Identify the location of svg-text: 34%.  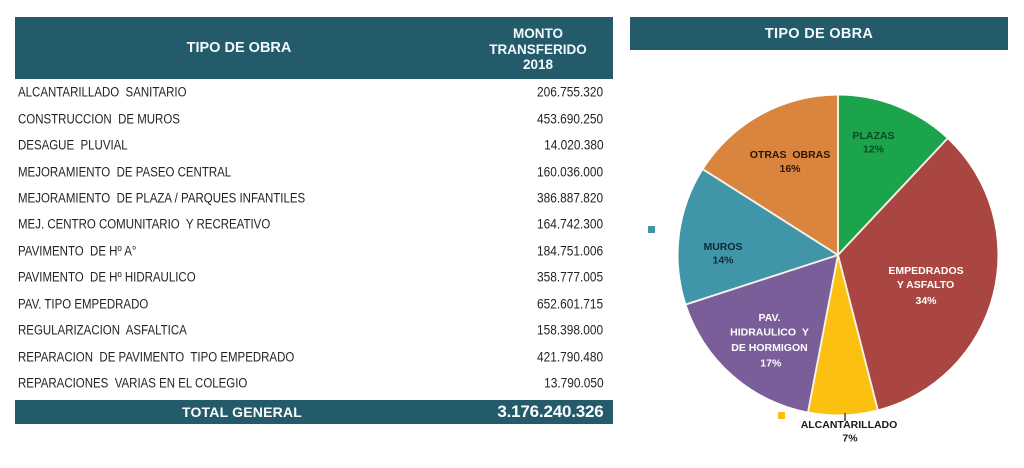
(926, 301).